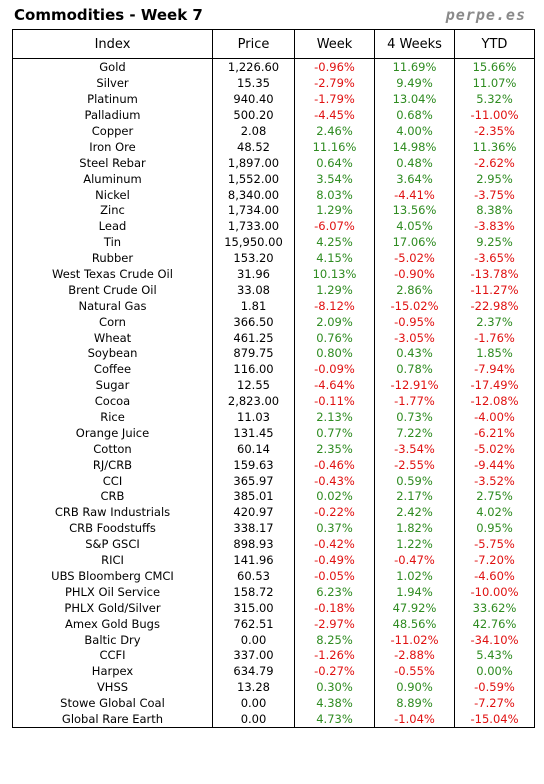 Image resolution: width=544 pixels, height=784 pixels. Describe the element at coordinates (494, 433) in the screenshot. I see `ytd-cell: -6.21%` at that location.